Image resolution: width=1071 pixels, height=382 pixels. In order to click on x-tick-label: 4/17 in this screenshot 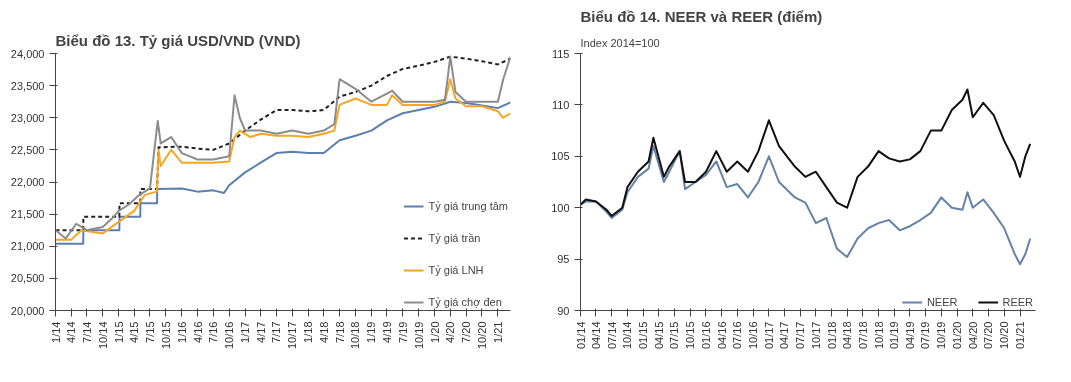, I will do `click(260, 332)`.